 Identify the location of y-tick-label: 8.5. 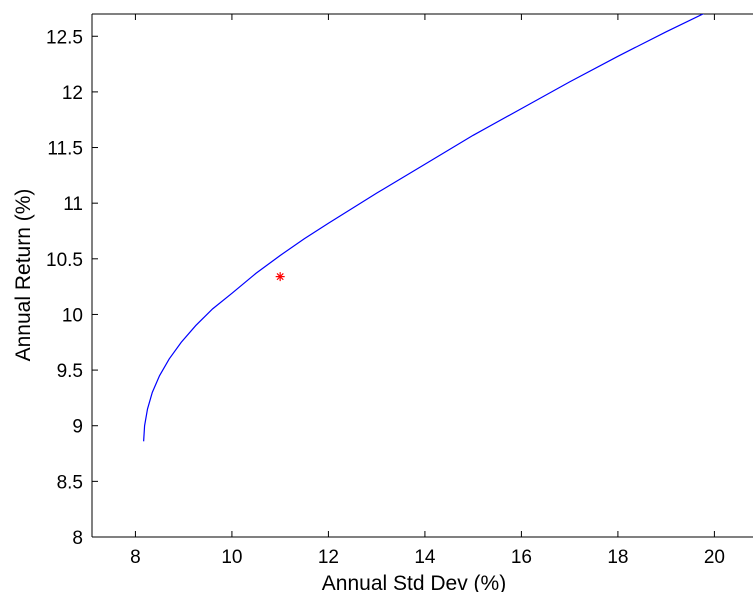
(70, 482).